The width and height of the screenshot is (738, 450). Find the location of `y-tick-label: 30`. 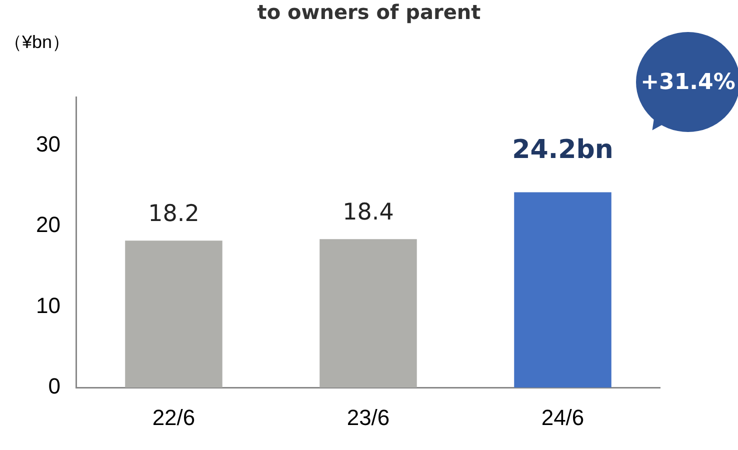

y-tick-label: 30 is located at coordinates (48, 143).